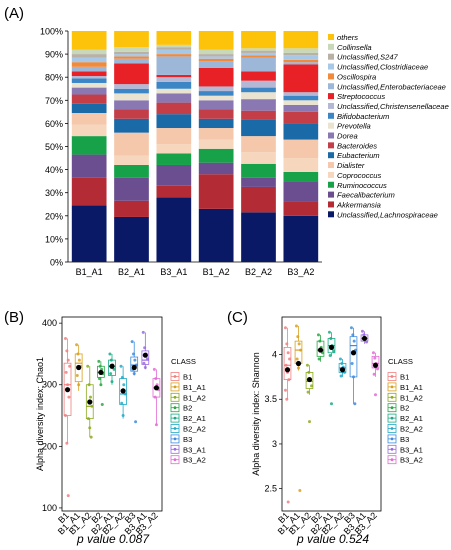 Image resolution: width=451 pixels, height=550 pixels. What do you see at coordinates (51, 32) in the screenshot?
I see `y-tick-label: 100%` at bounding box center [51, 32].